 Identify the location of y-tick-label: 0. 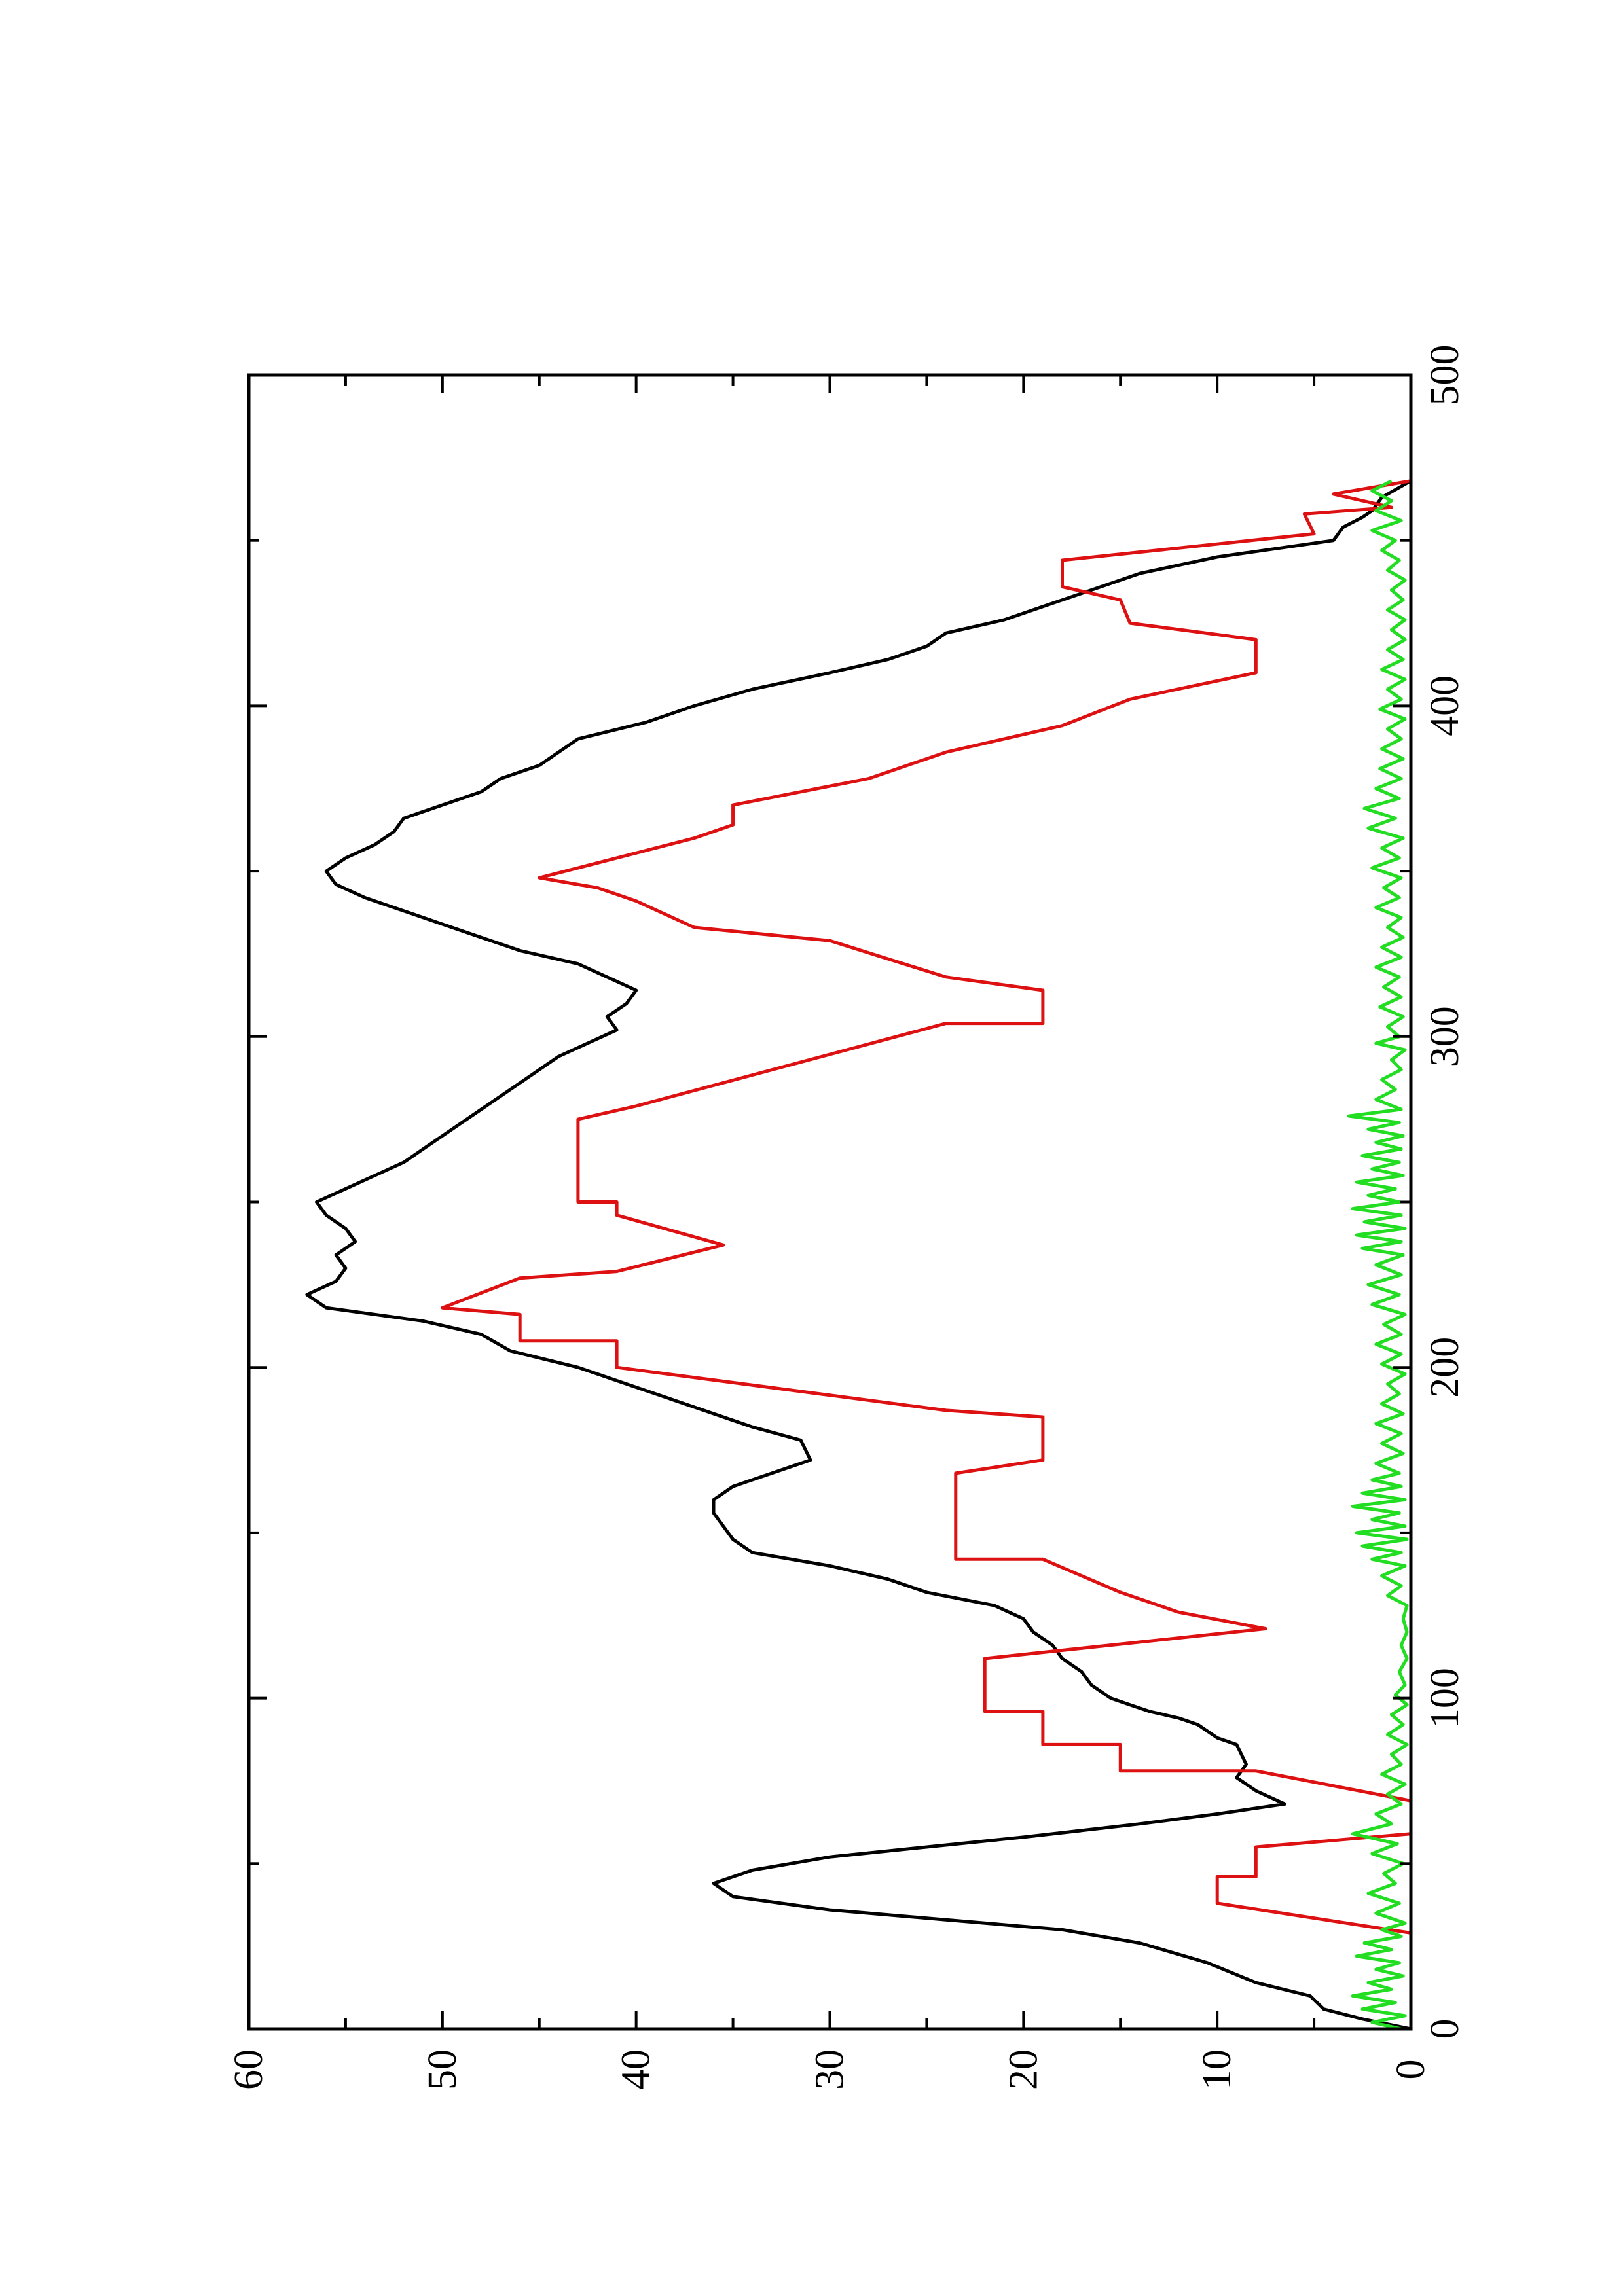
(1411, 2070).